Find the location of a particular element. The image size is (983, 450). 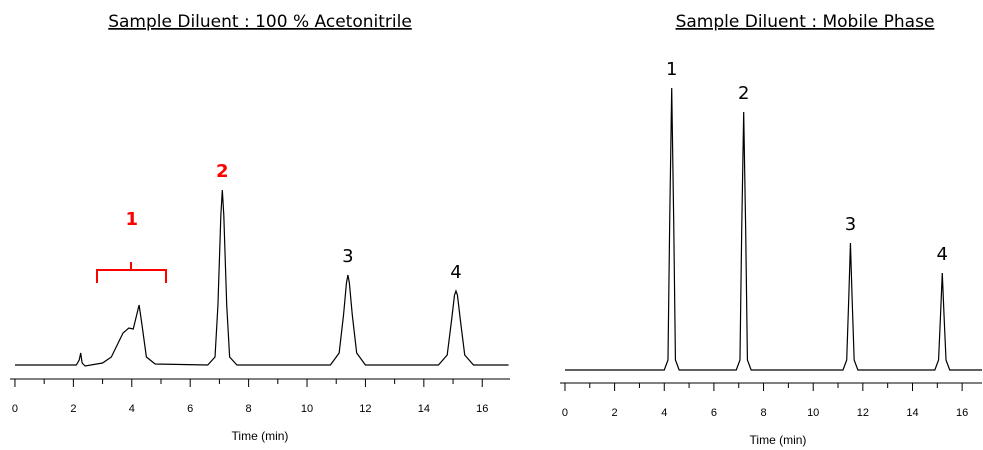

chart-title: Sample Diluent : Mobile Phase is located at coordinates (805, 22).